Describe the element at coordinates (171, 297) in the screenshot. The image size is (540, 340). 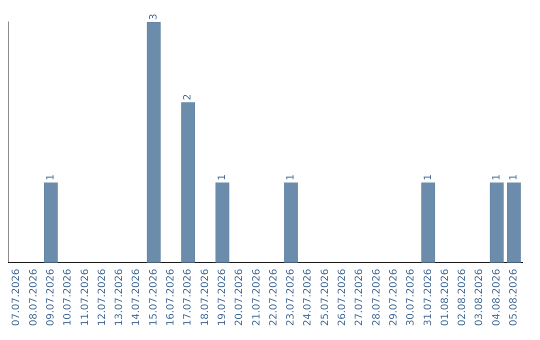
I see `x-tick-label: 16.07.2026` at that location.